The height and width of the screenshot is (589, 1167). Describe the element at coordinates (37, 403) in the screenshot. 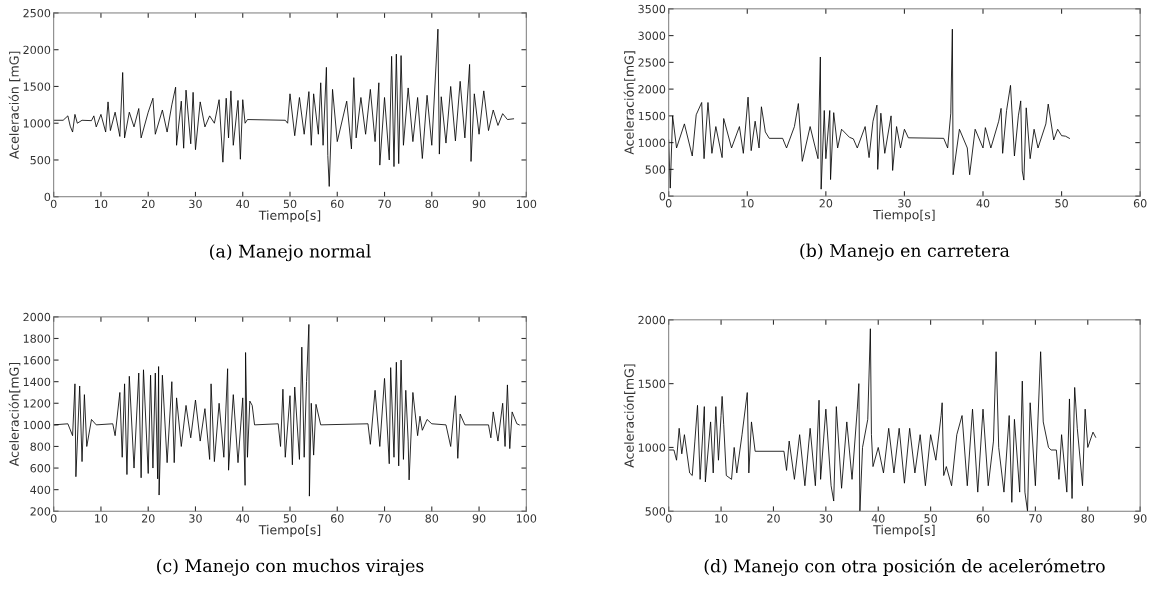

I see `y-tick-label: 1200` at that location.